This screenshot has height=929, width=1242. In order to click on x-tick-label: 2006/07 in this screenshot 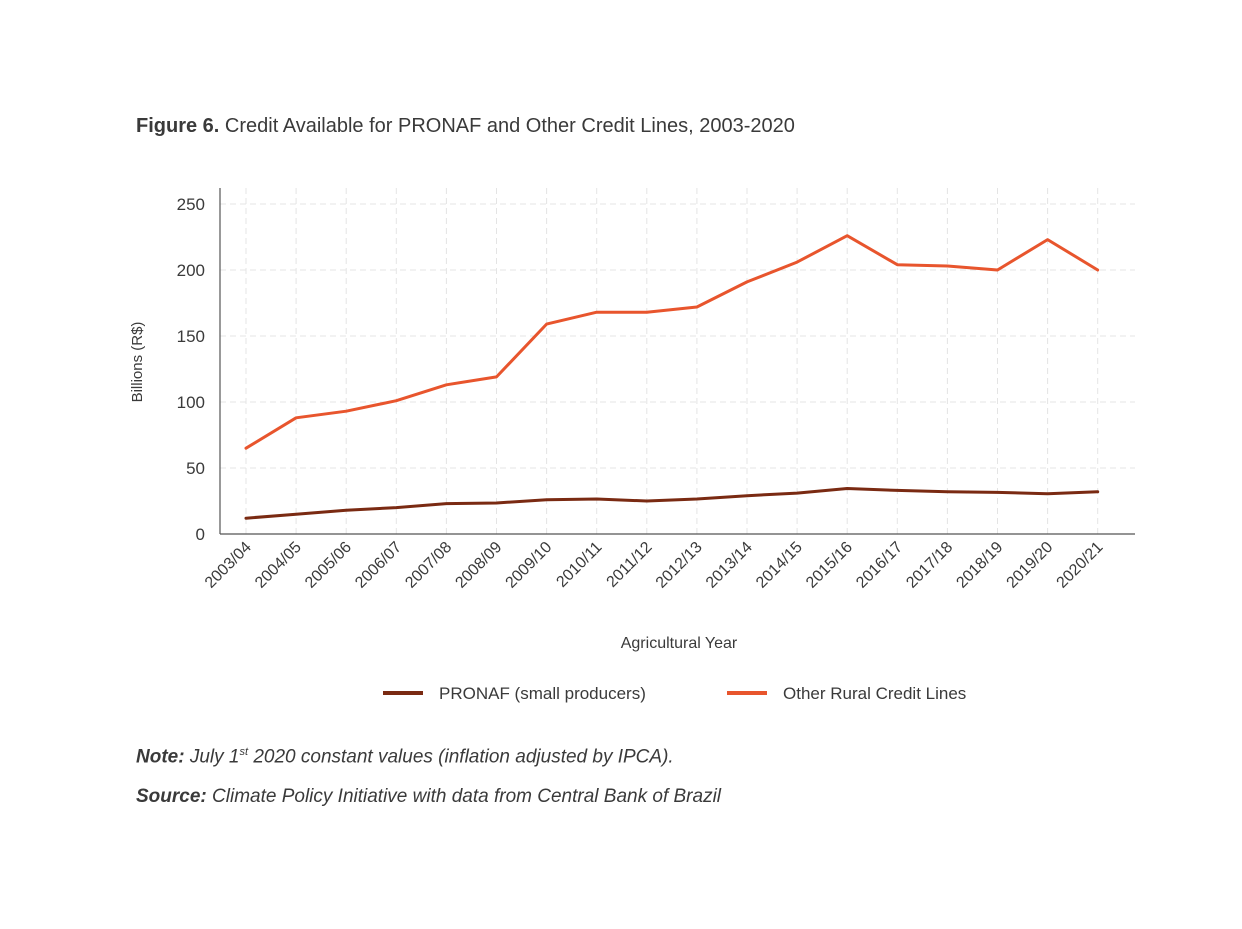, I will do `click(378, 565)`.